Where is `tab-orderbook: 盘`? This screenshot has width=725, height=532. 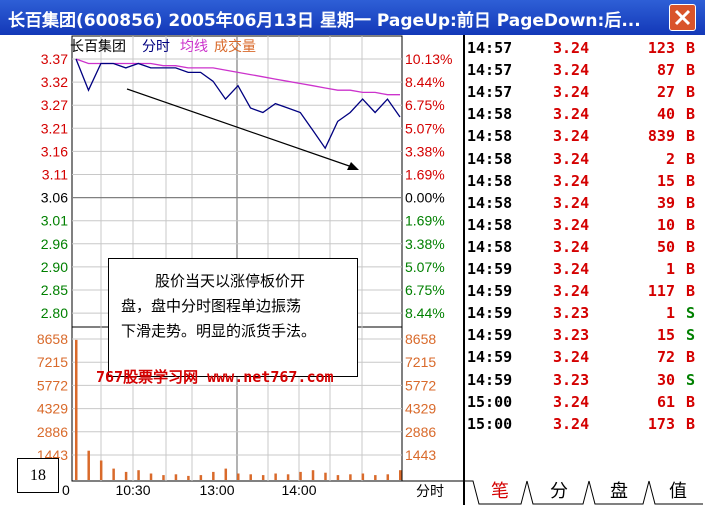 tab-orderbook: 盘 is located at coordinates (619, 491).